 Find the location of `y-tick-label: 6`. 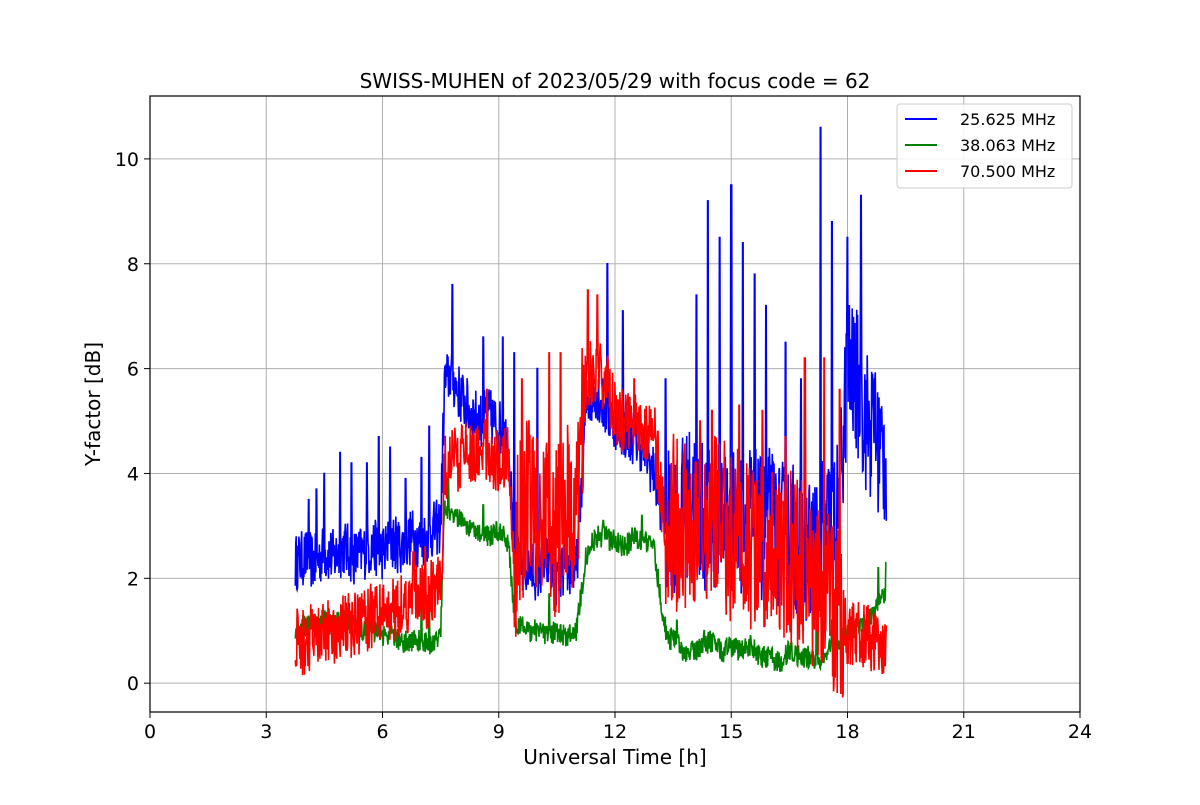

y-tick-label: 6 is located at coordinates (133, 370).